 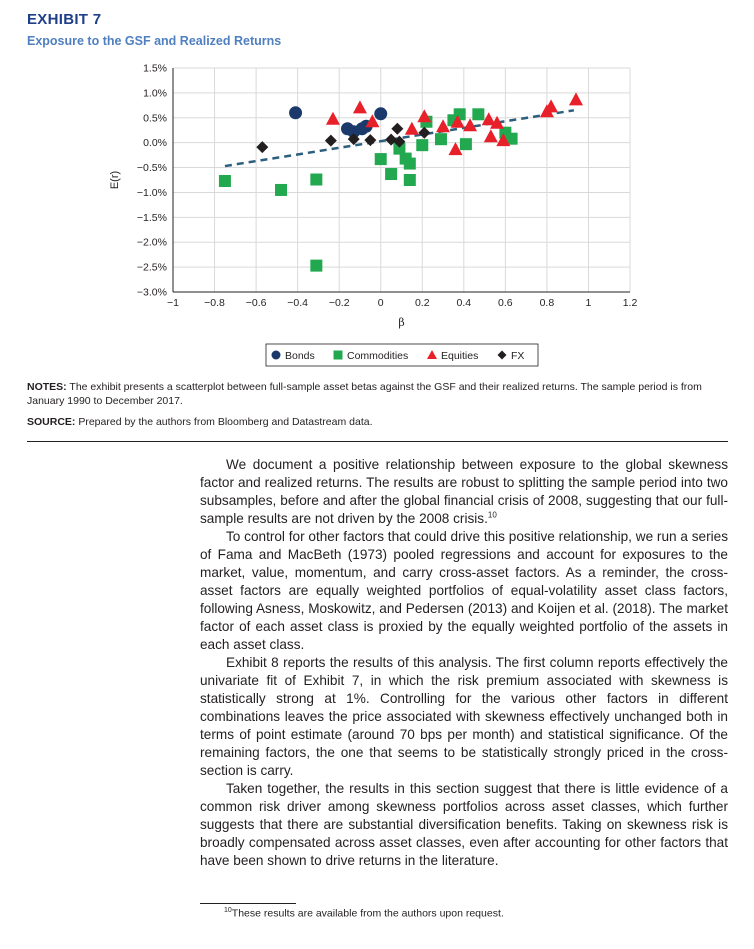 I want to click on x-axis-label: β, so click(x=401, y=322).